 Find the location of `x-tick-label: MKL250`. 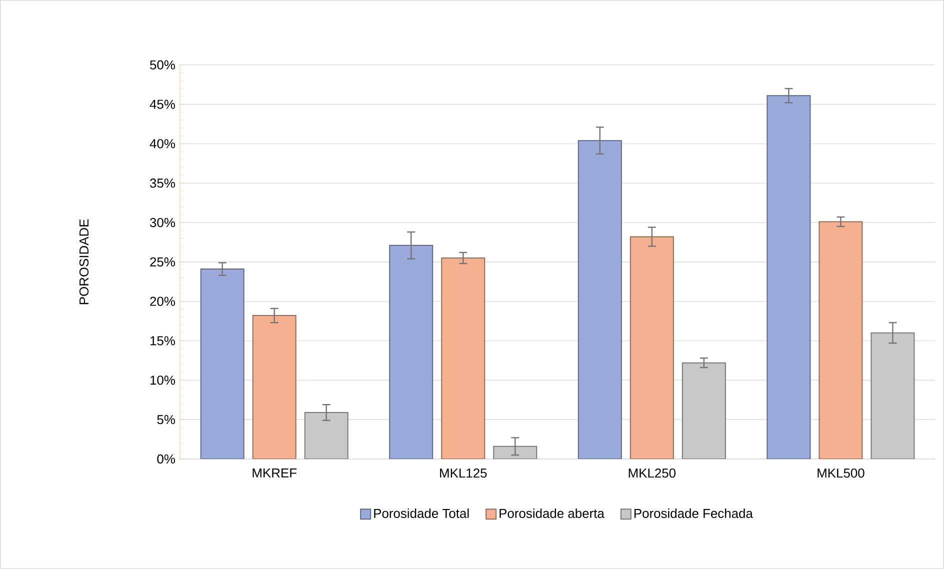

x-tick-label: MKL250 is located at coordinates (652, 473).